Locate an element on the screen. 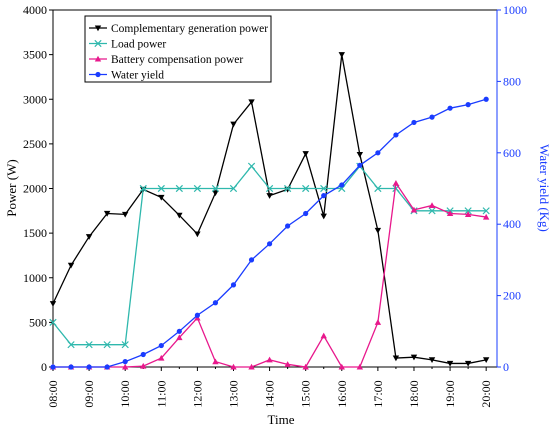 The width and height of the screenshot is (550, 428). x-axis-label: Time is located at coordinates (281, 419).